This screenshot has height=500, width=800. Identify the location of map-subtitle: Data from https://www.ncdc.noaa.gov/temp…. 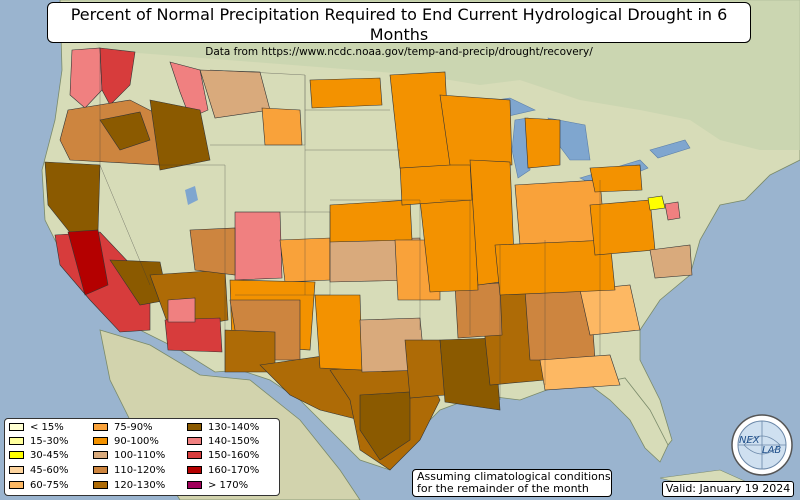
(399, 52).